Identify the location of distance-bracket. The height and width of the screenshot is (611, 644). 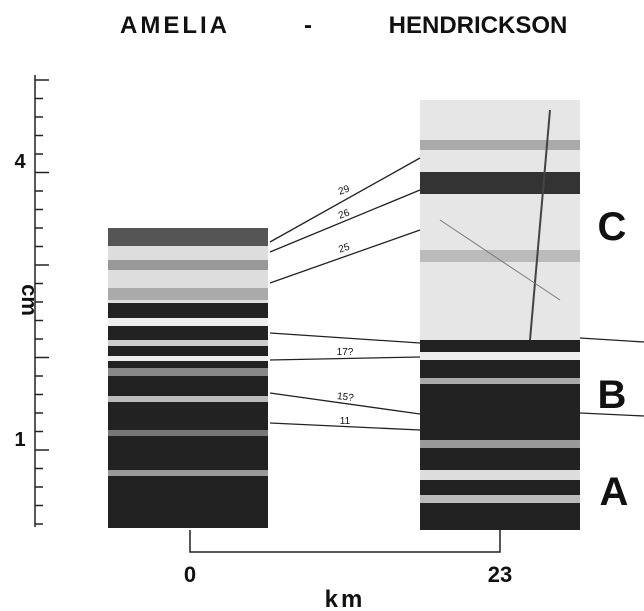
(345, 541).